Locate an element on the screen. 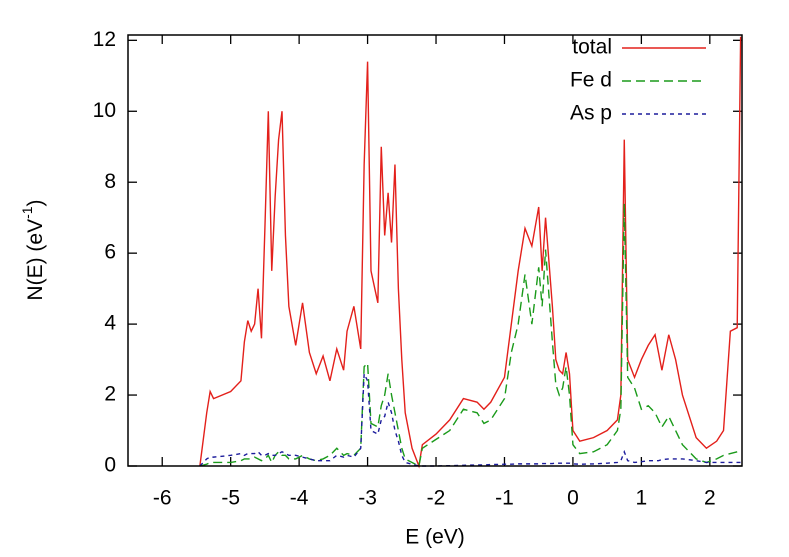 The width and height of the screenshot is (789, 557). x-tick-label: -3 is located at coordinates (367, 498).